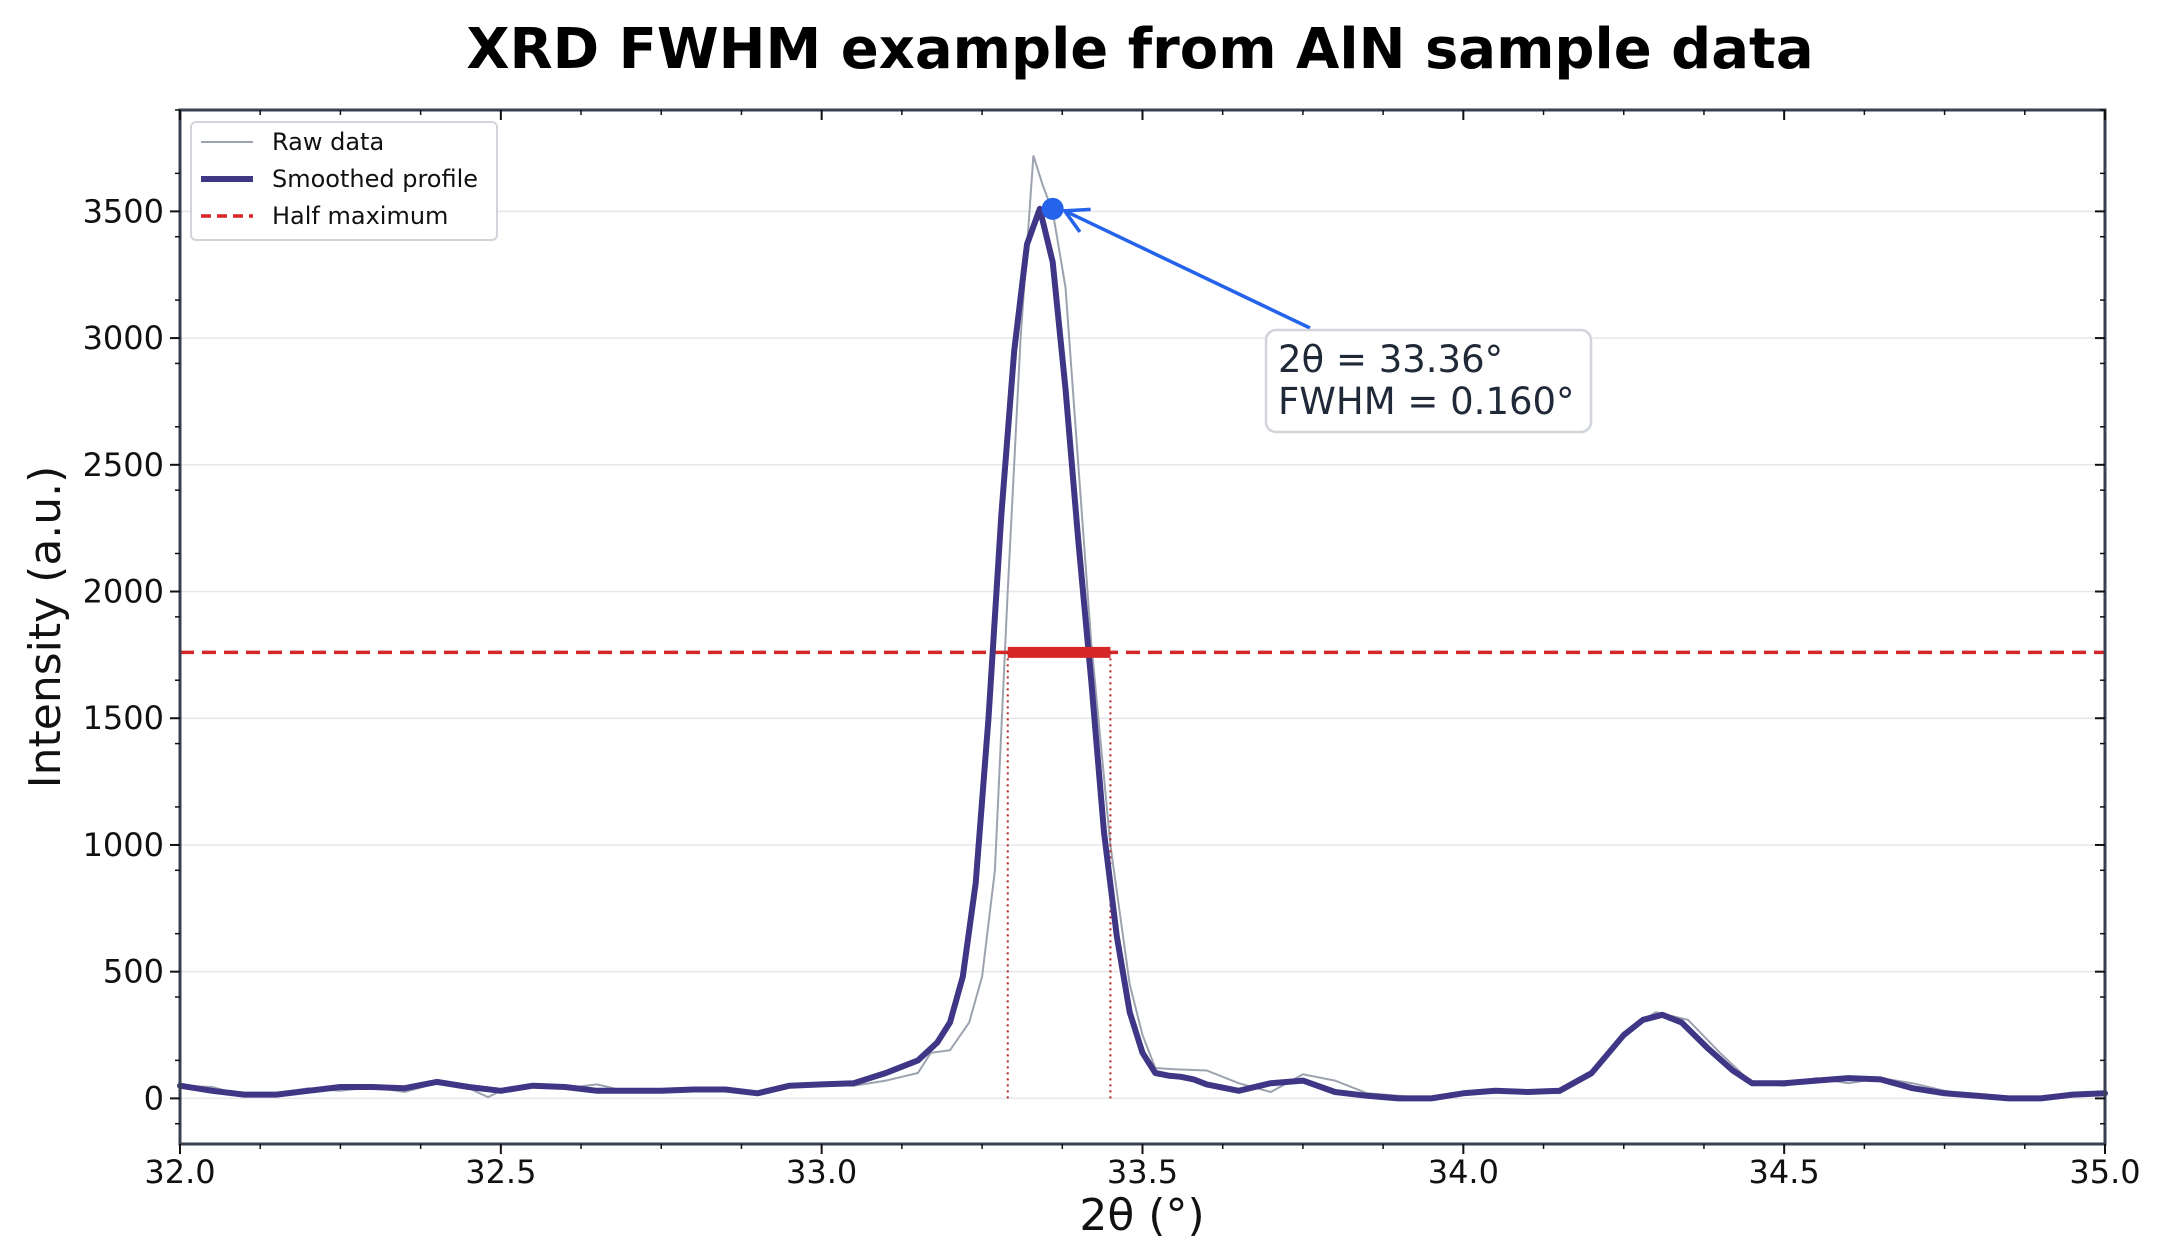  Describe the element at coordinates (375, 179) in the screenshot. I see `legend-smoothed-profile-label: Smoothed profile` at that location.